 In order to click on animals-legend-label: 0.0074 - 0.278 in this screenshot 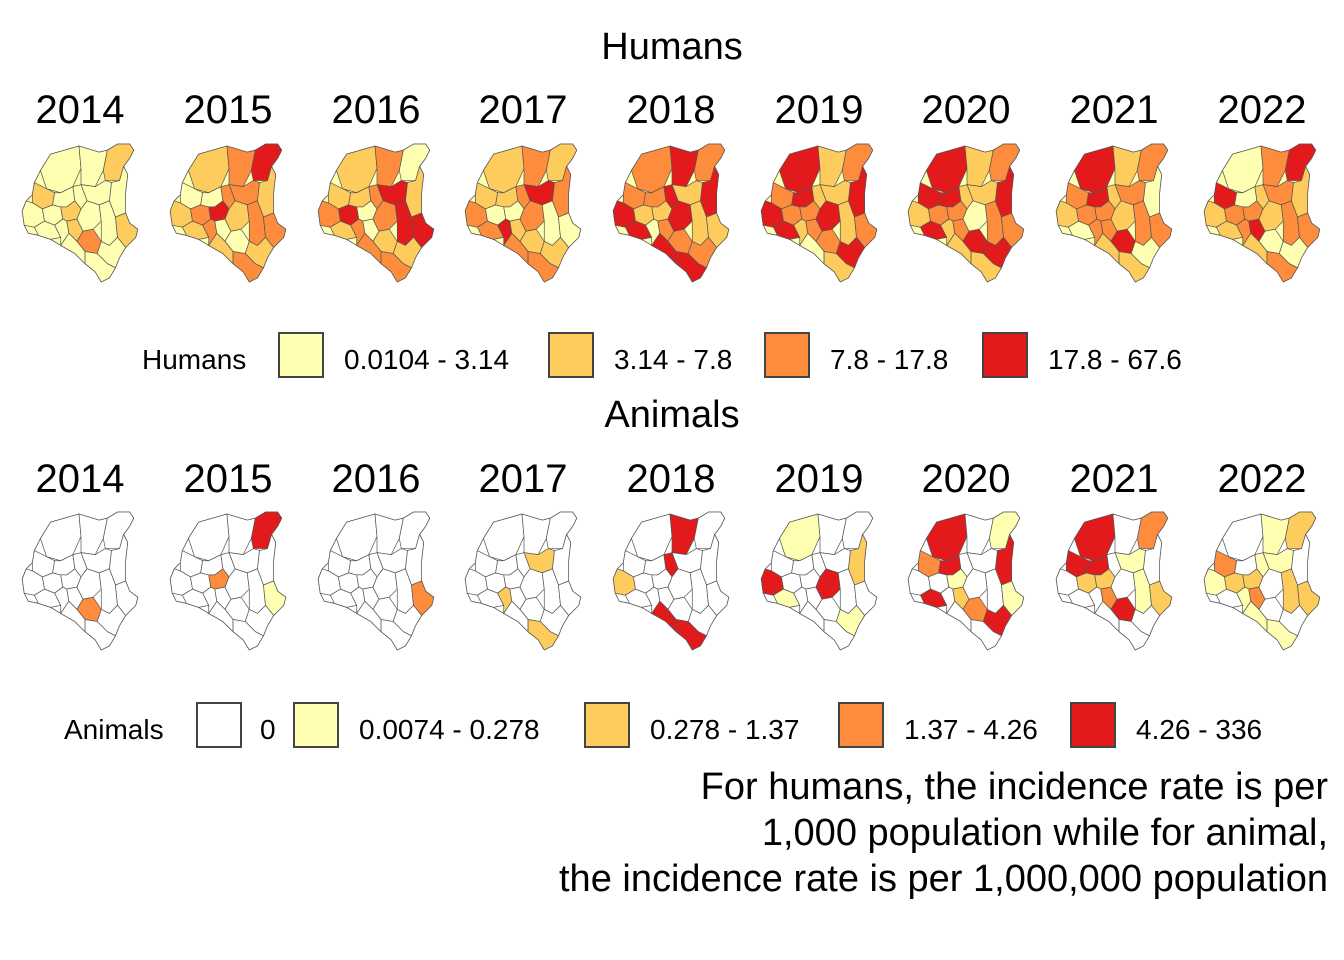, I will do `click(449, 729)`.